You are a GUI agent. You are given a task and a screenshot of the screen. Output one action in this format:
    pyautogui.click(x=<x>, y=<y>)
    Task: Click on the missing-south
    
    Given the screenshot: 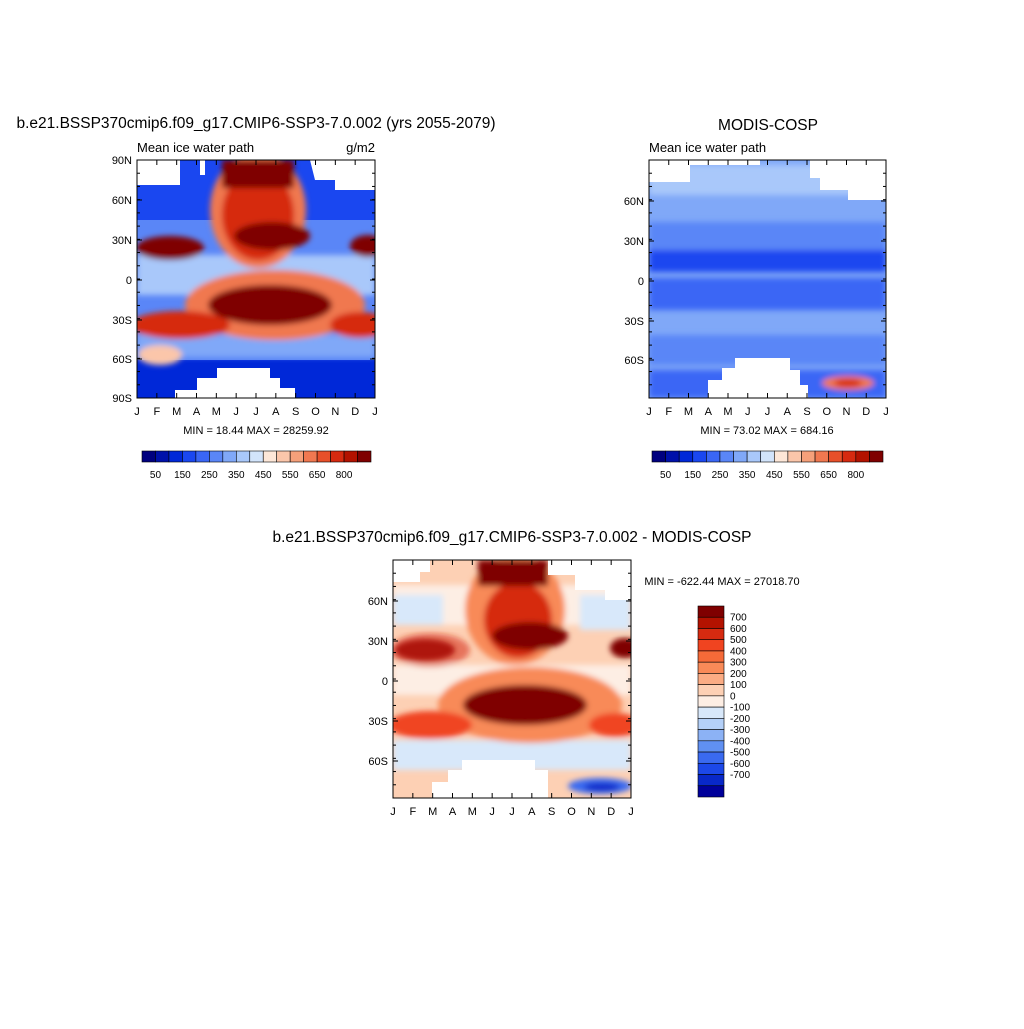 What is the action you would take?
    pyautogui.click(x=235, y=383)
    